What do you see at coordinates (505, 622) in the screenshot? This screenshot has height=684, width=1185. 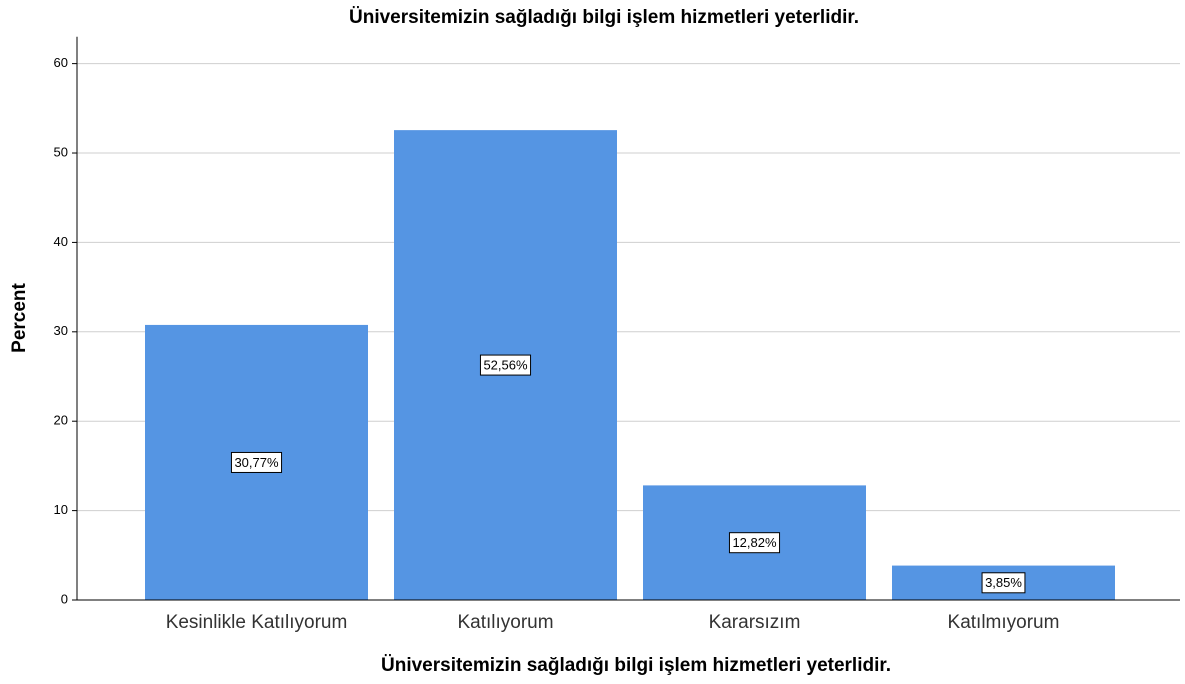 I see `x-tick-label: Katılıyorum` at bounding box center [505, 622].